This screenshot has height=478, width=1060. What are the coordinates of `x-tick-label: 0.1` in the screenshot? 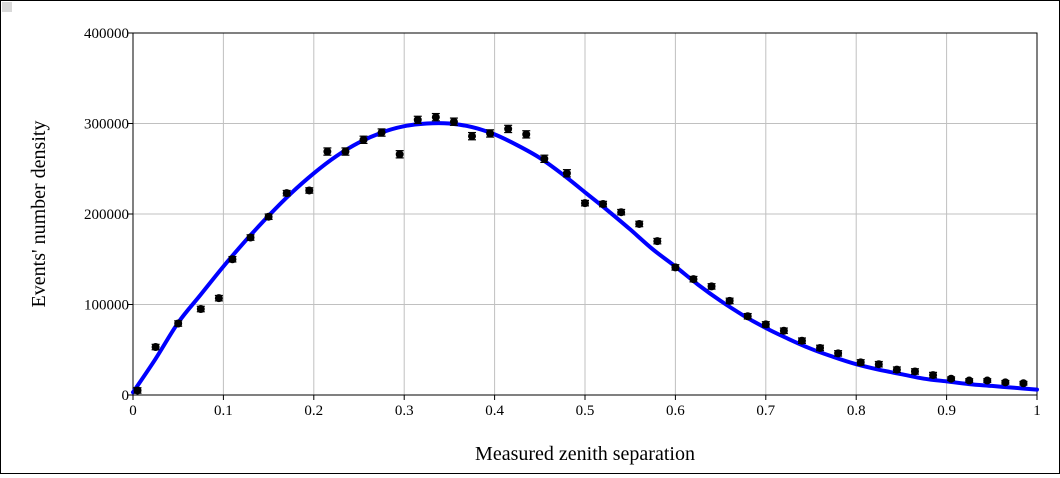 It's located at (223, 411).